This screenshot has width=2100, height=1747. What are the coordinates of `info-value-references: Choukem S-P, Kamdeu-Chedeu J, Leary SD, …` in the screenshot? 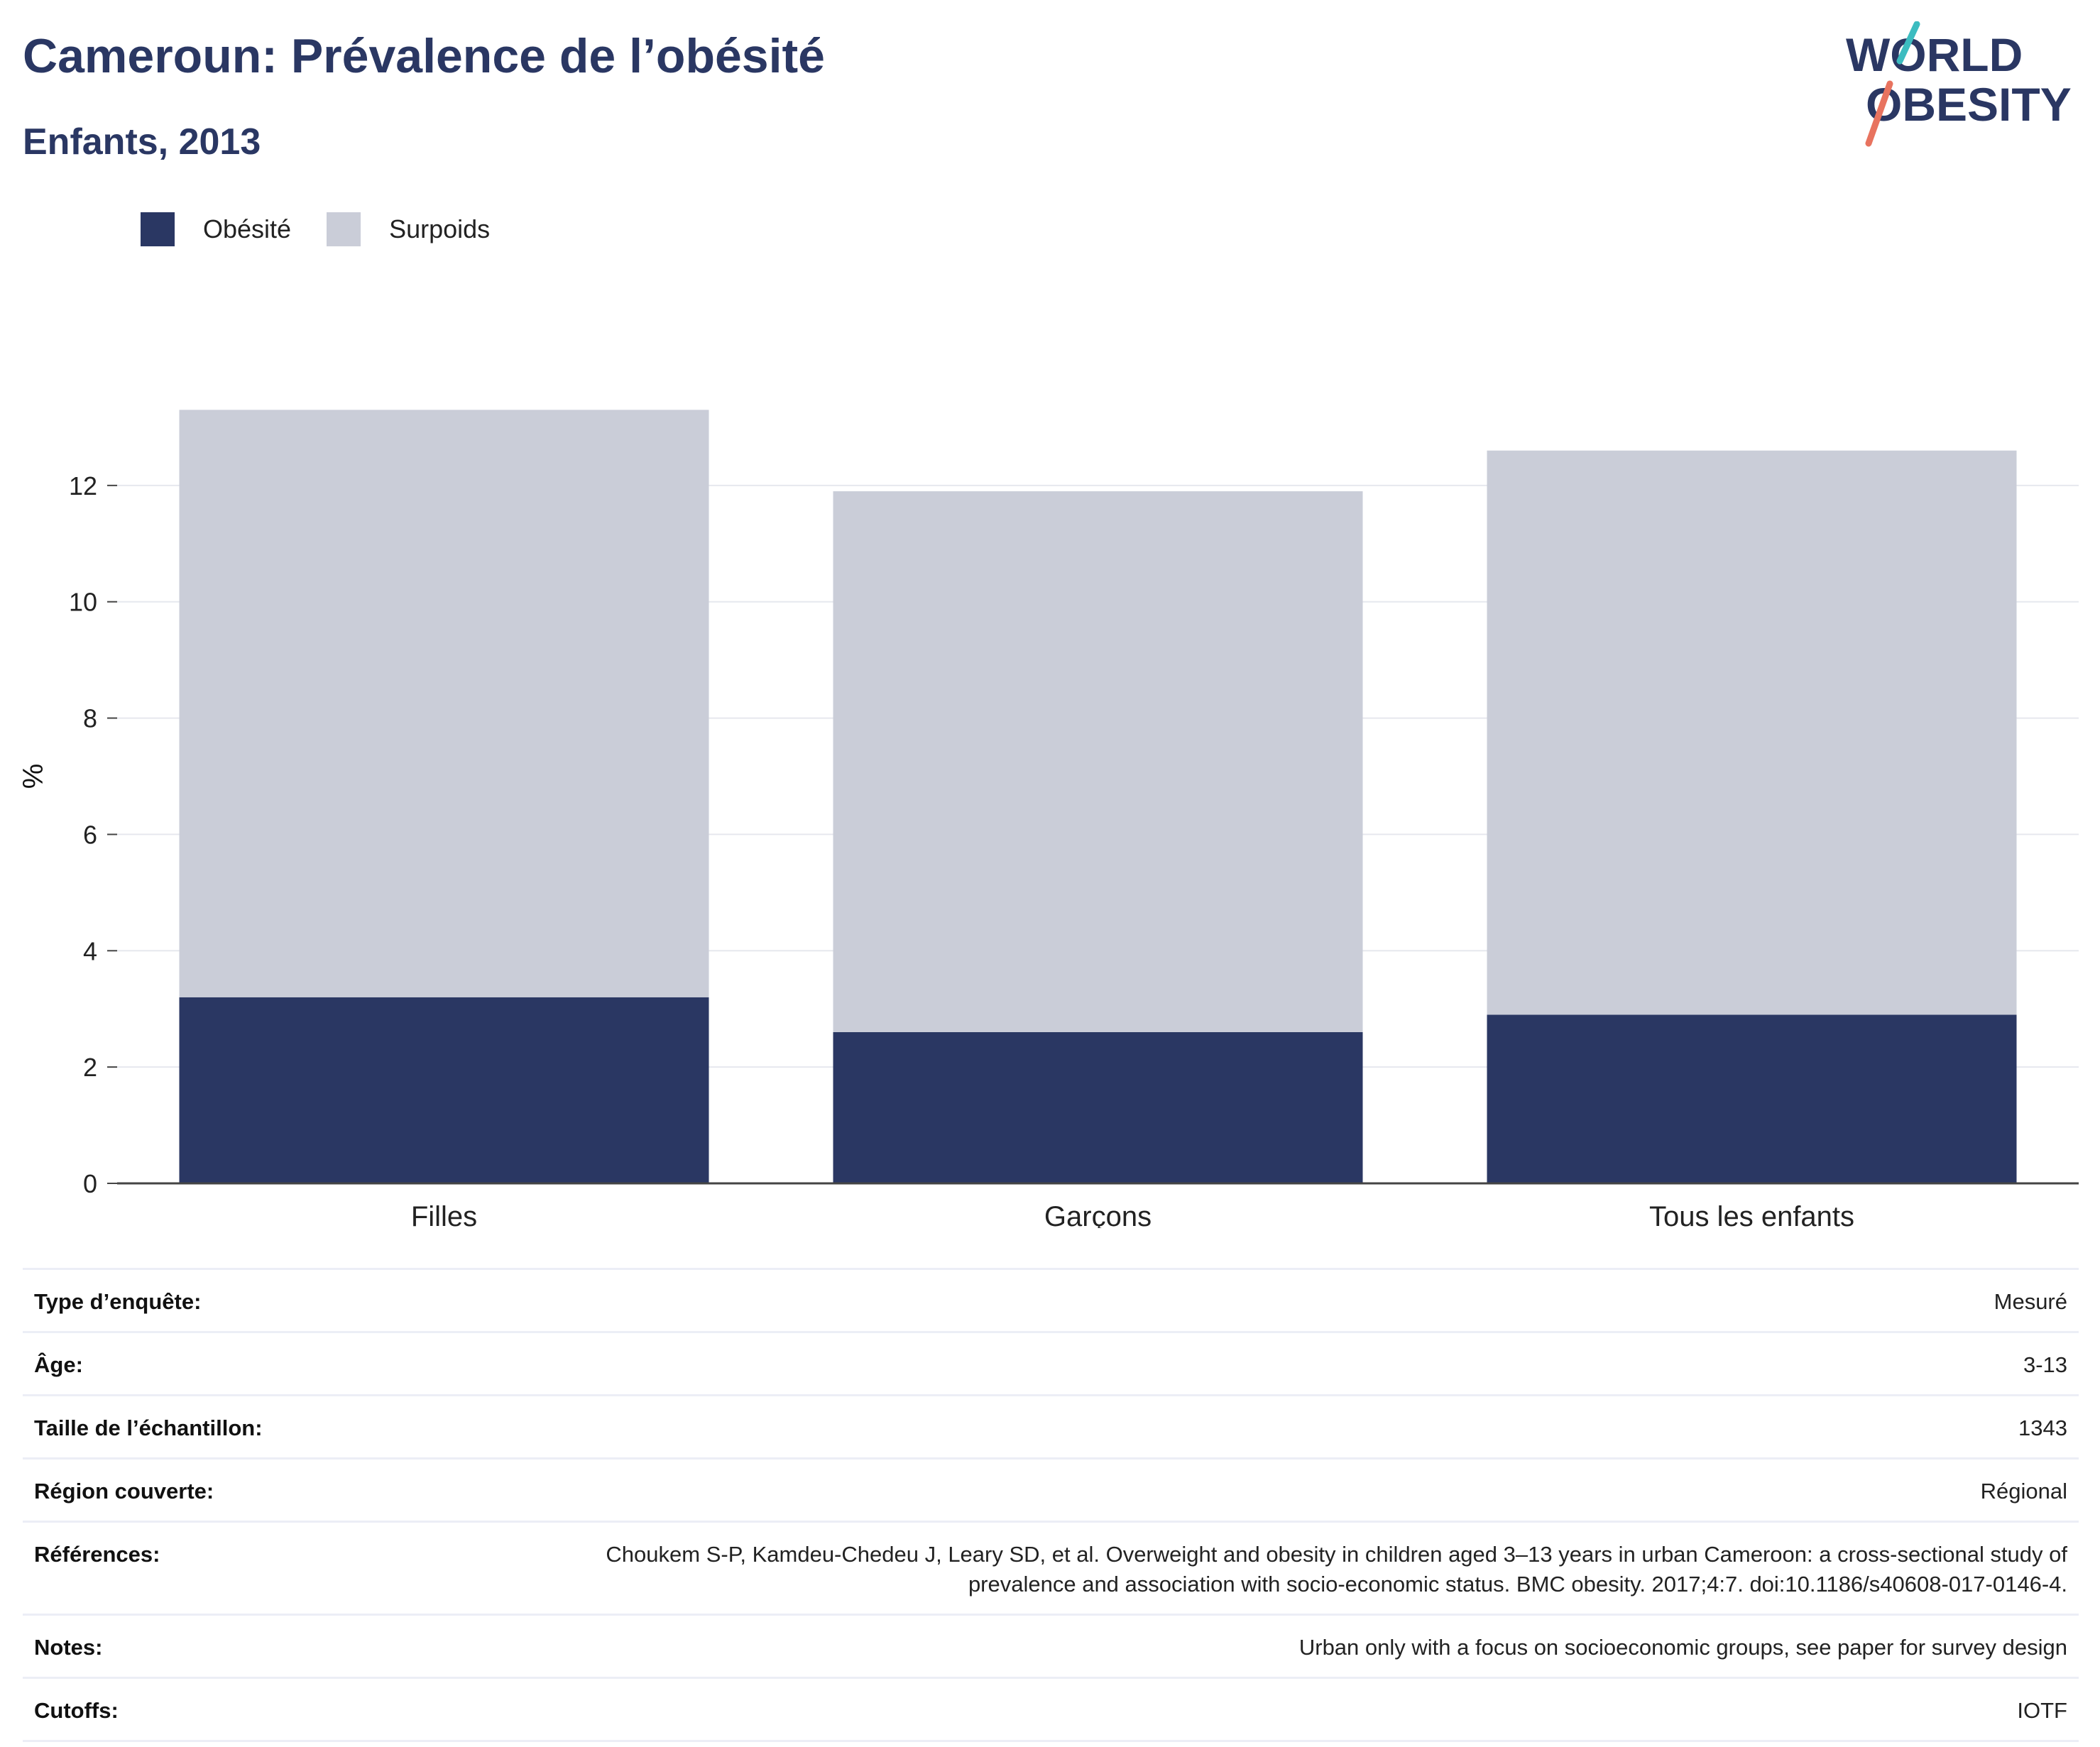 It's located at (1336, 1569).